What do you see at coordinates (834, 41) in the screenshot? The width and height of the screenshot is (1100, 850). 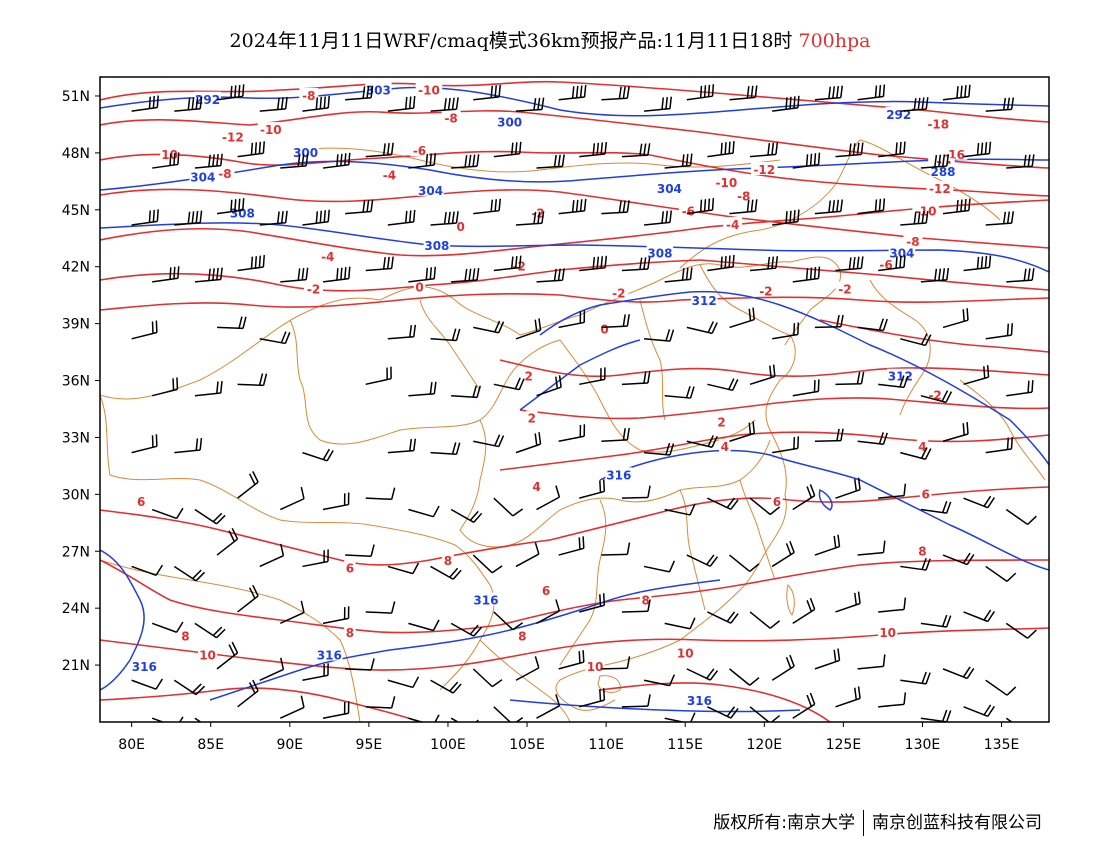 I see `title-level: 700hpa` at bounding box center [834, 41].